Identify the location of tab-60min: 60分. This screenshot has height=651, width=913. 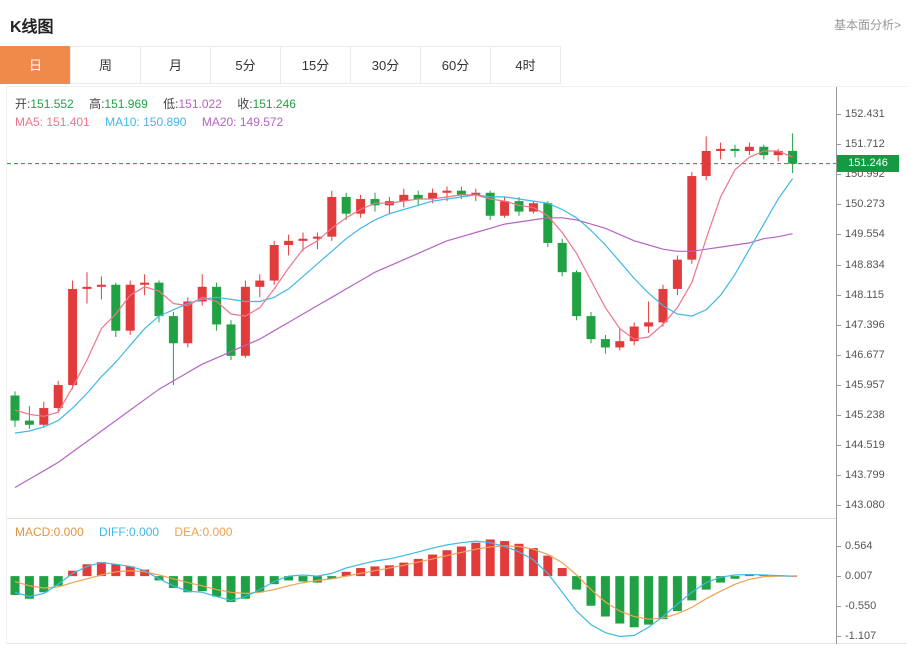
(455, 65).